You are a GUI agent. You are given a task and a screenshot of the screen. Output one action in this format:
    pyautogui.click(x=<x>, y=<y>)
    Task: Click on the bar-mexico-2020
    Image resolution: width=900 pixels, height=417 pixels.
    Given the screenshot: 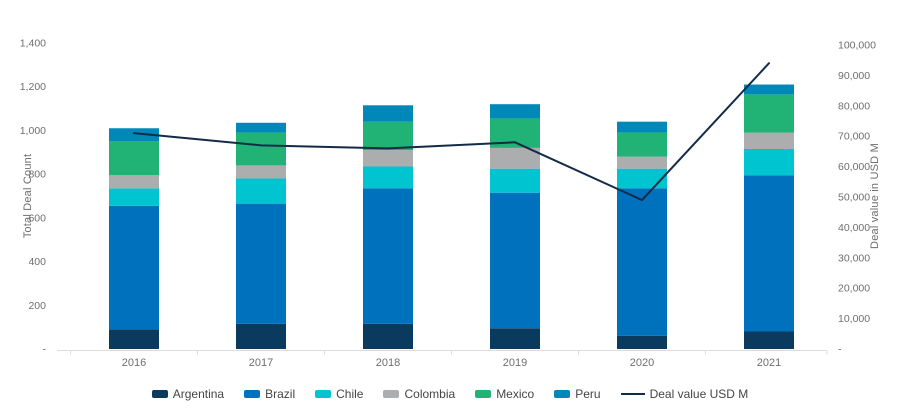 What is the action you would take?
    pyautogui.click(x=642, y=144)
    